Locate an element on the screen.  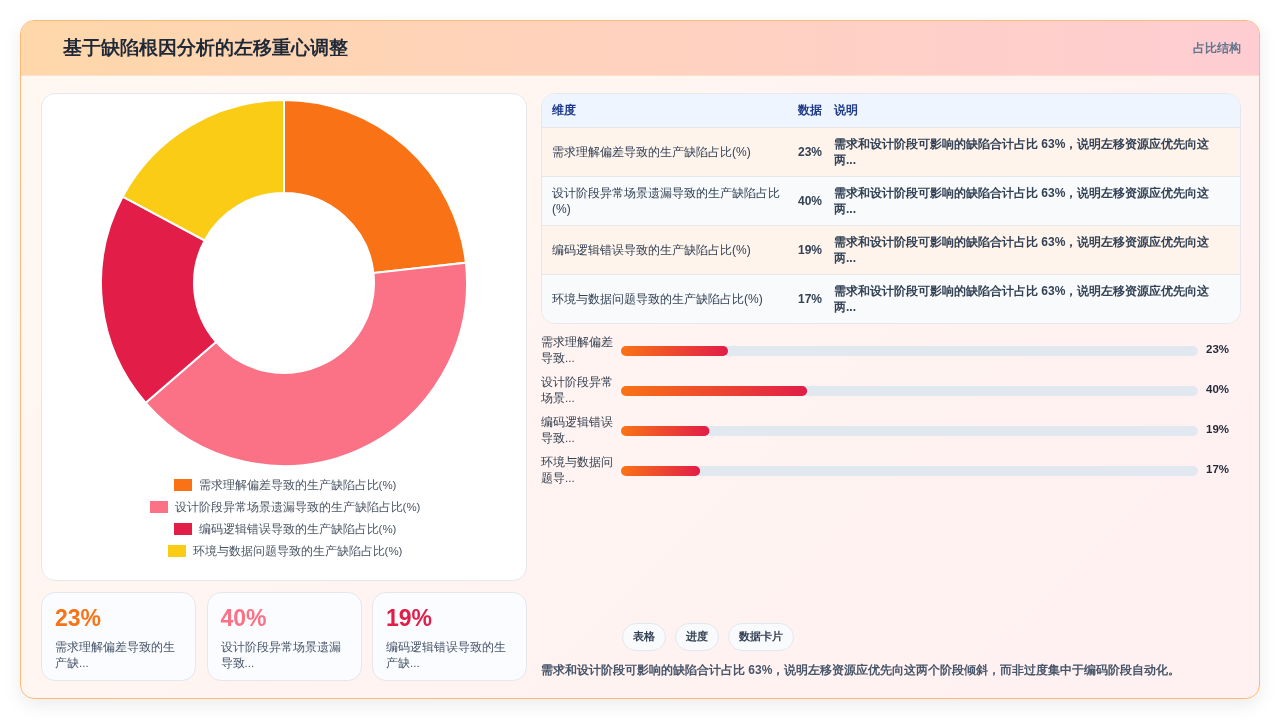
data-label: 17% is located at coordinates (1218, 469).